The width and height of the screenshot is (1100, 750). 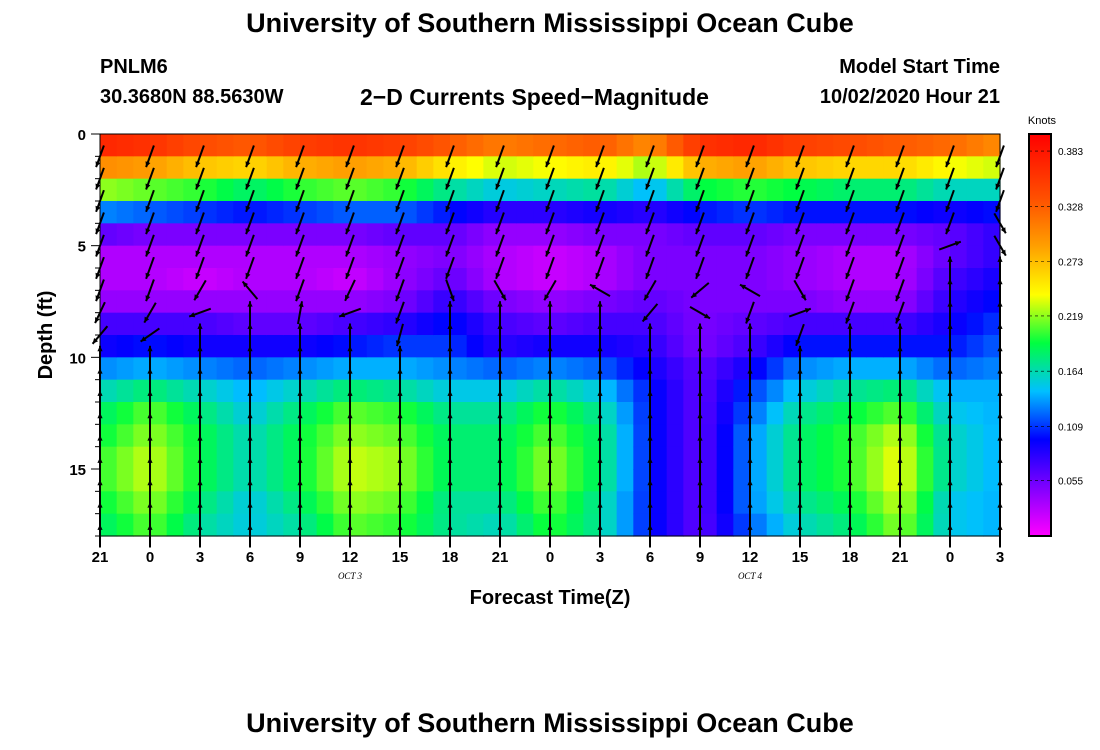 What do you see at coordinates (700, 557) in the screenshot?
I see `x-tick-label: 9` at bounding box center [700, 557].